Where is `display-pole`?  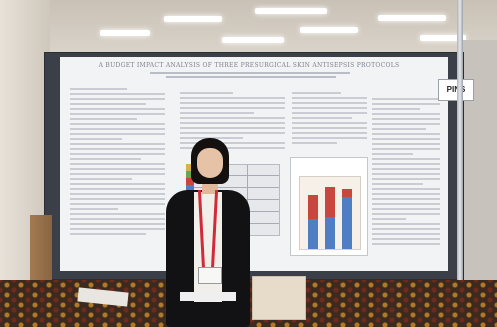
display-pole is located at coordinates (460, 150).